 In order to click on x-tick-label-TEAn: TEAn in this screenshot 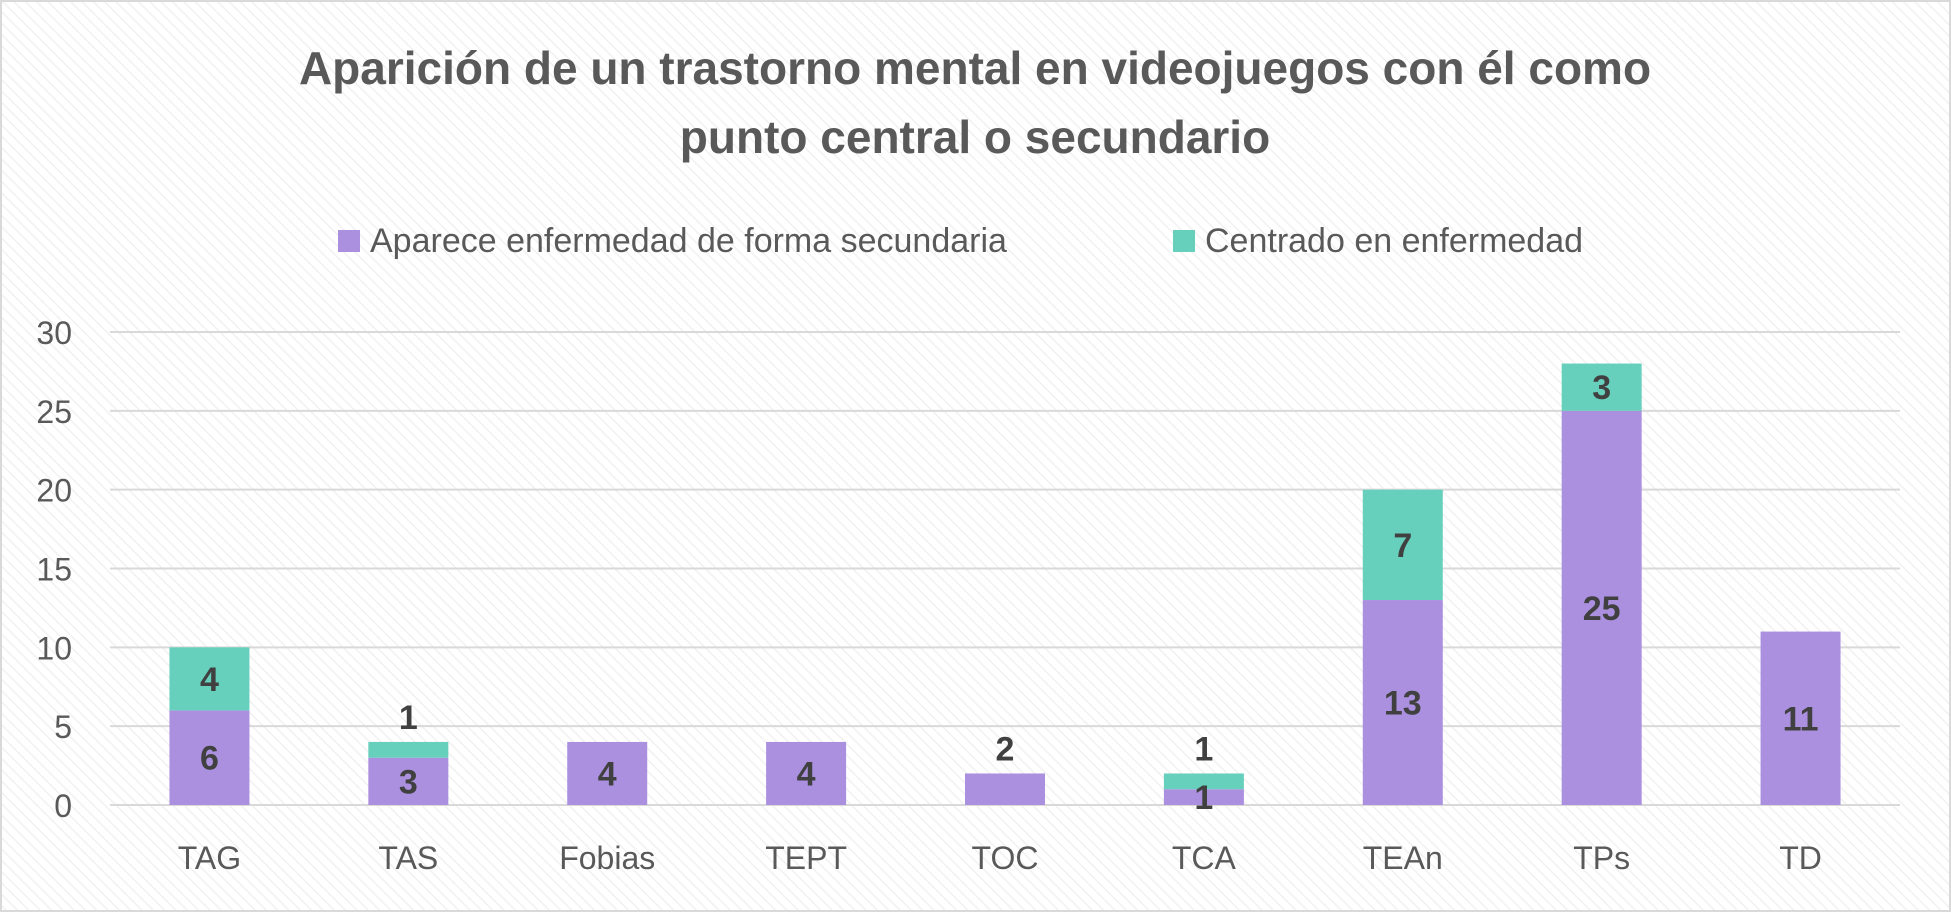, I will do `click(1403, 858)`.